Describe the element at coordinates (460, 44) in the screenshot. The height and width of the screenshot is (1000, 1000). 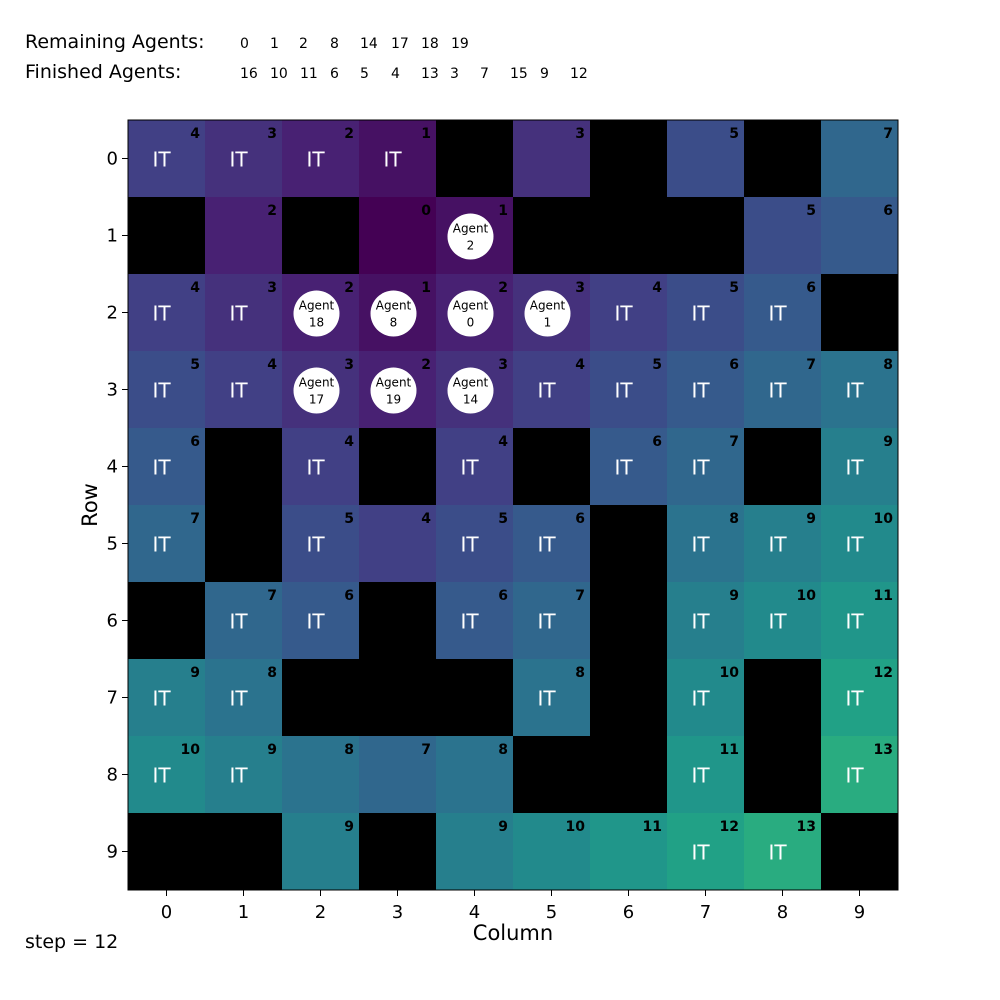
I see `remaining-agent-id: 19` at that location.